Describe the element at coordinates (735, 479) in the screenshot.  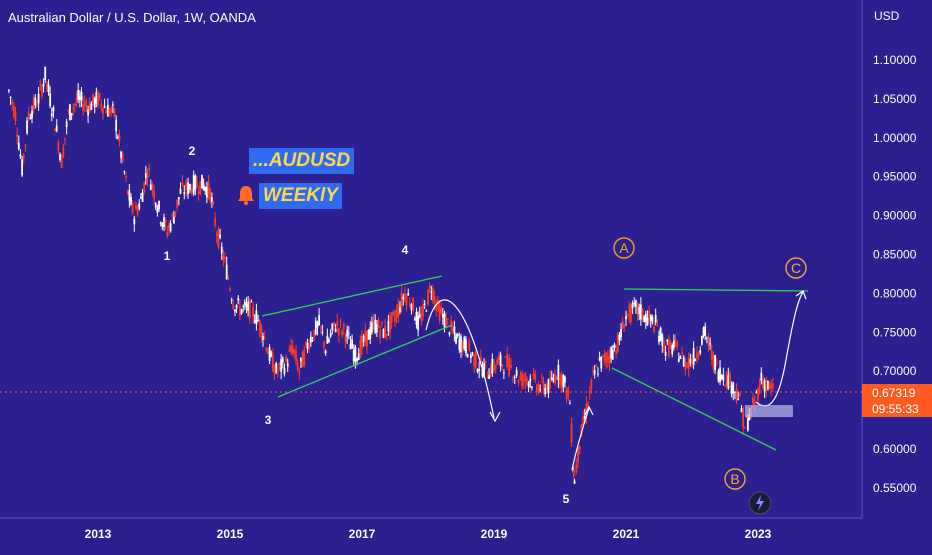
I see `wave-circle-B` at that location.